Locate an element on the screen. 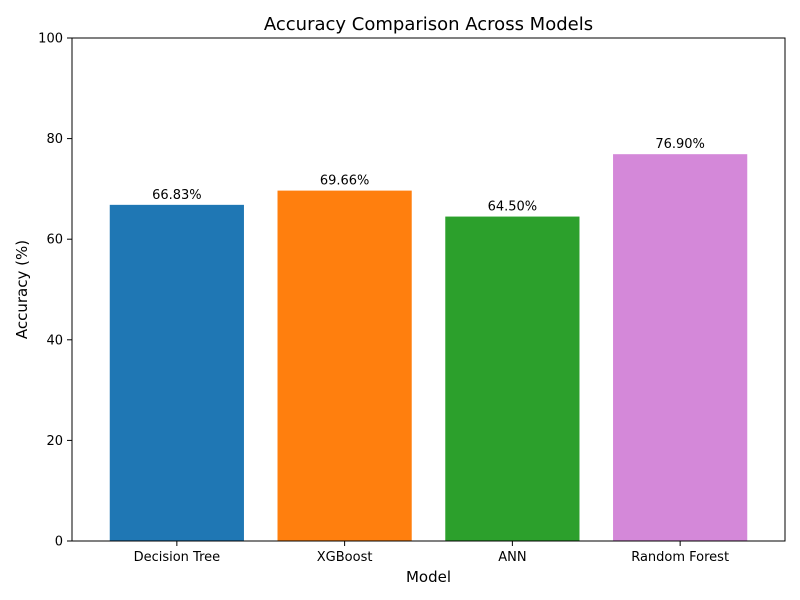  y-tick-label: 0 is located at coordinates (59, 542).